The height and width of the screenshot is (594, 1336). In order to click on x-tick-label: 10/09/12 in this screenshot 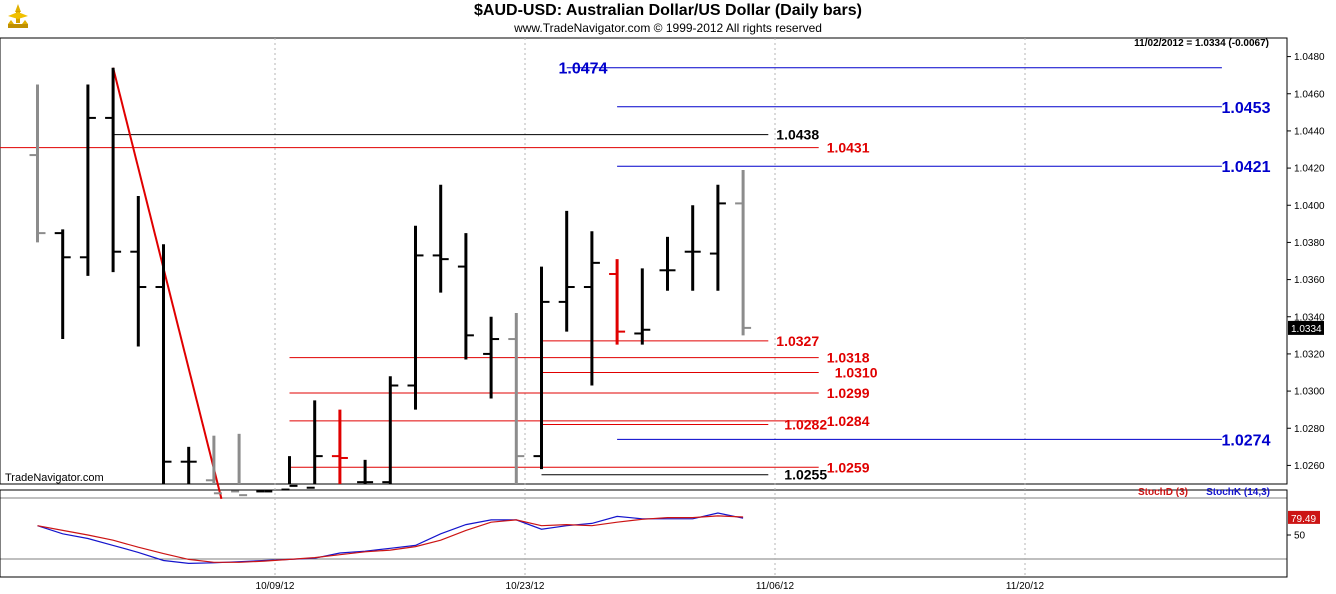, I will do `click(275, 586)`.